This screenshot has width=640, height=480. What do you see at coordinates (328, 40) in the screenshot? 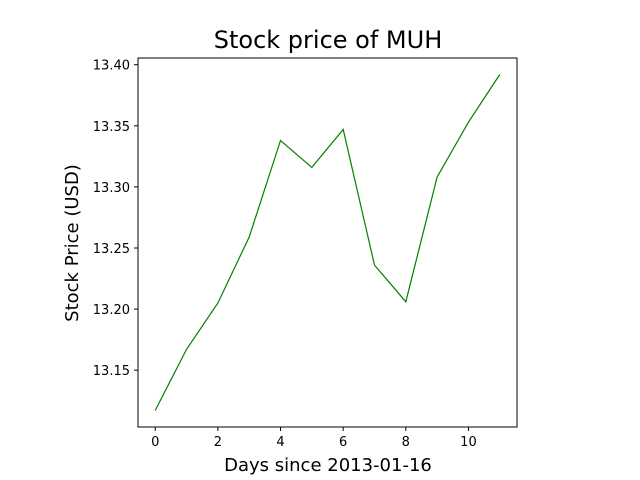
I see `chart-title: Stock price of MUH` at bounding box center [328, 40].